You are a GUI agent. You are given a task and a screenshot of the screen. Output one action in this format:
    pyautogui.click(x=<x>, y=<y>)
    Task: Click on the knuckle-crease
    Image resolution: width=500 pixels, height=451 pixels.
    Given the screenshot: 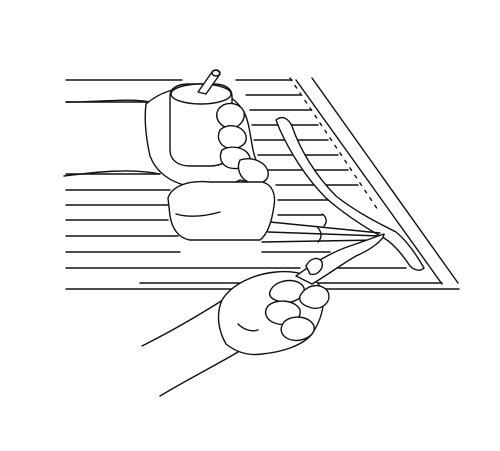 What is the action you would take?
    pyautogui.click(x=248, y=327)
    